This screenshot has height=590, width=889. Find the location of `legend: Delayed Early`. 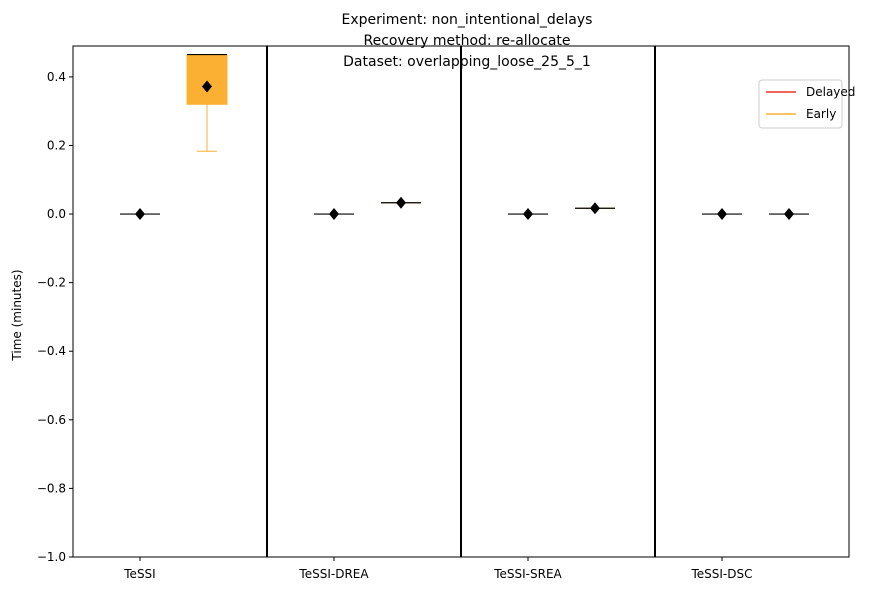

legend: Delayed Early is located at coordinates (806, 104).